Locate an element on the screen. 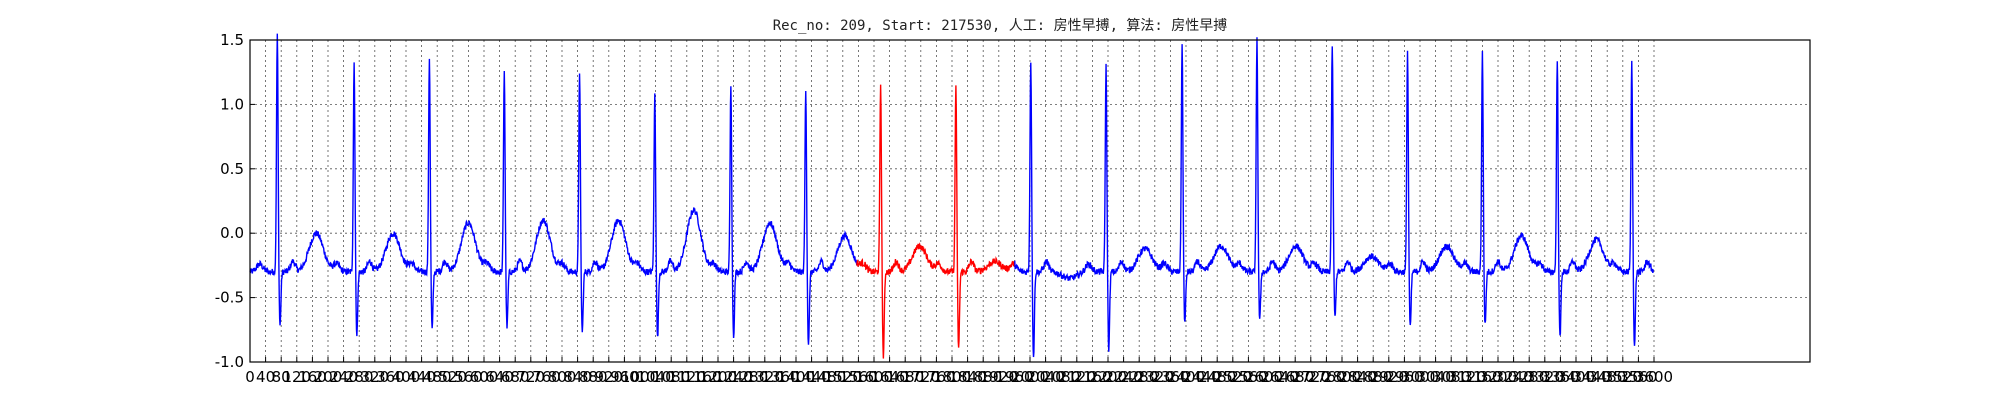 This screenshot has height=400, width=2000. y-tick-label: 0.5 is located at coordinates (232, 169).